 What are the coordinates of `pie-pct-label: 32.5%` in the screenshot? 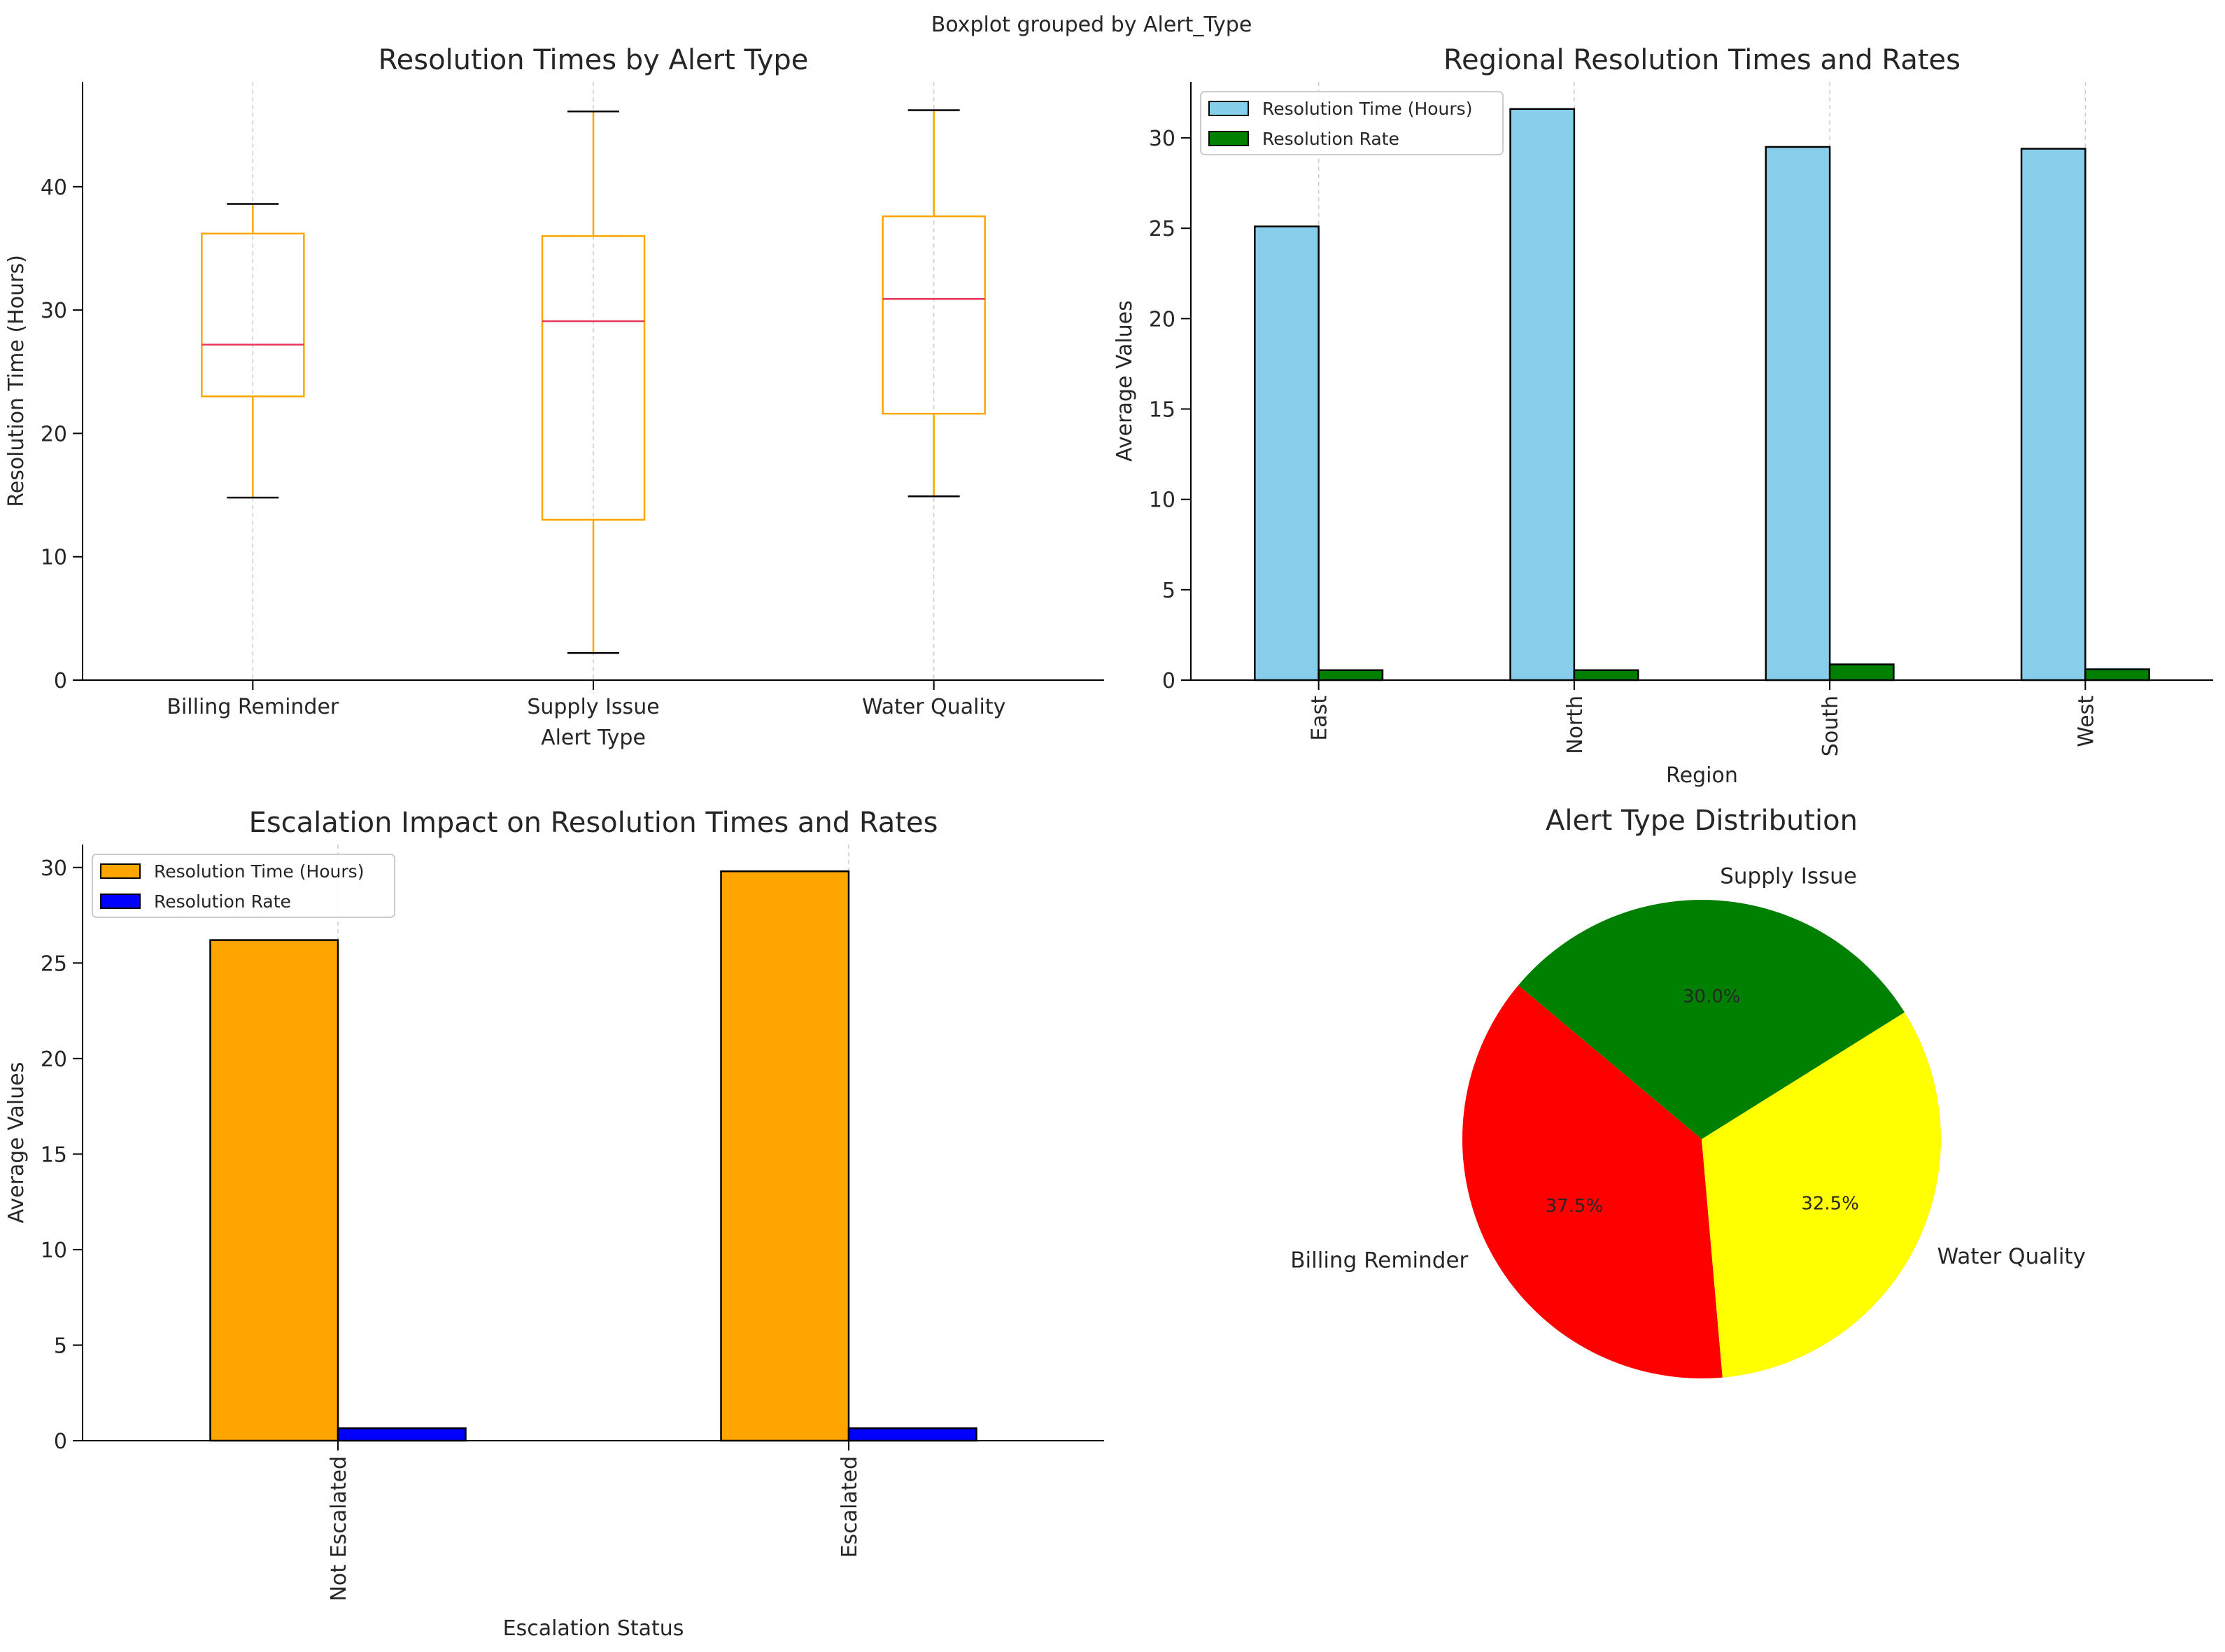 It's located at (1830, 1204).